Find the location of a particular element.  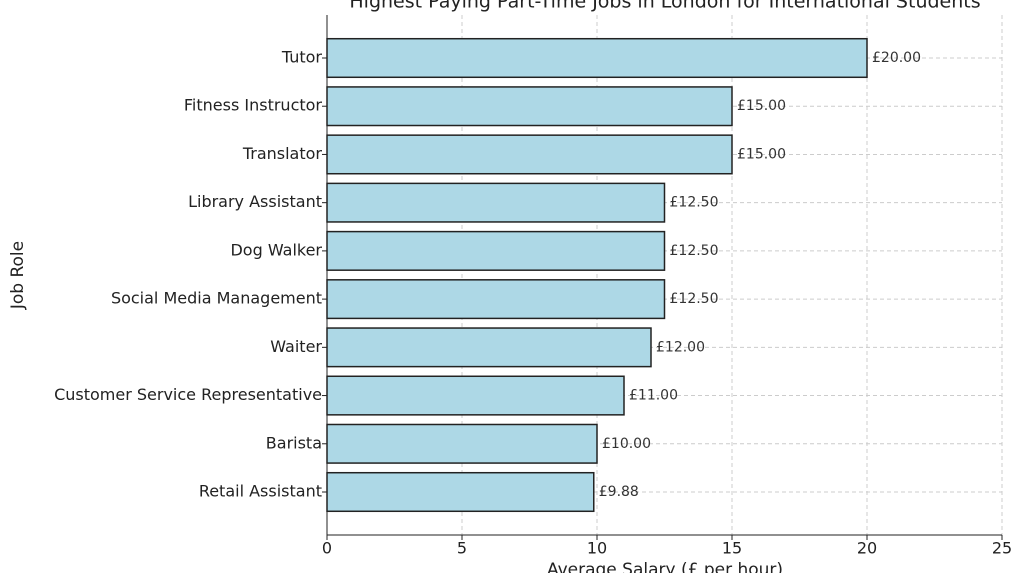

y-tick-label: Dog Walker is located at coordinates (276, 249).